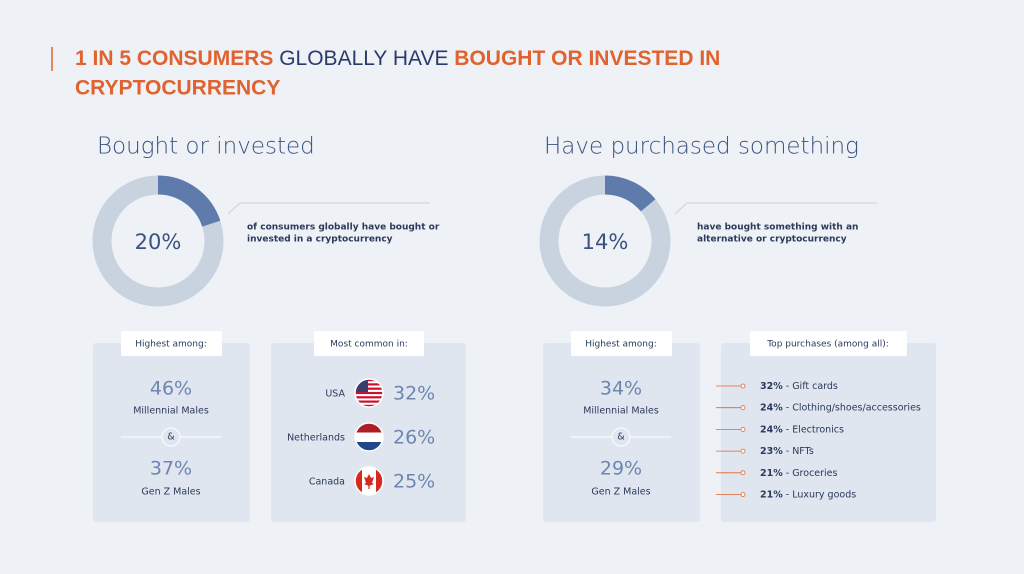 This screenshot has width=1024, height=574. I want to click on stat-value: 37%, so click(171, 469).